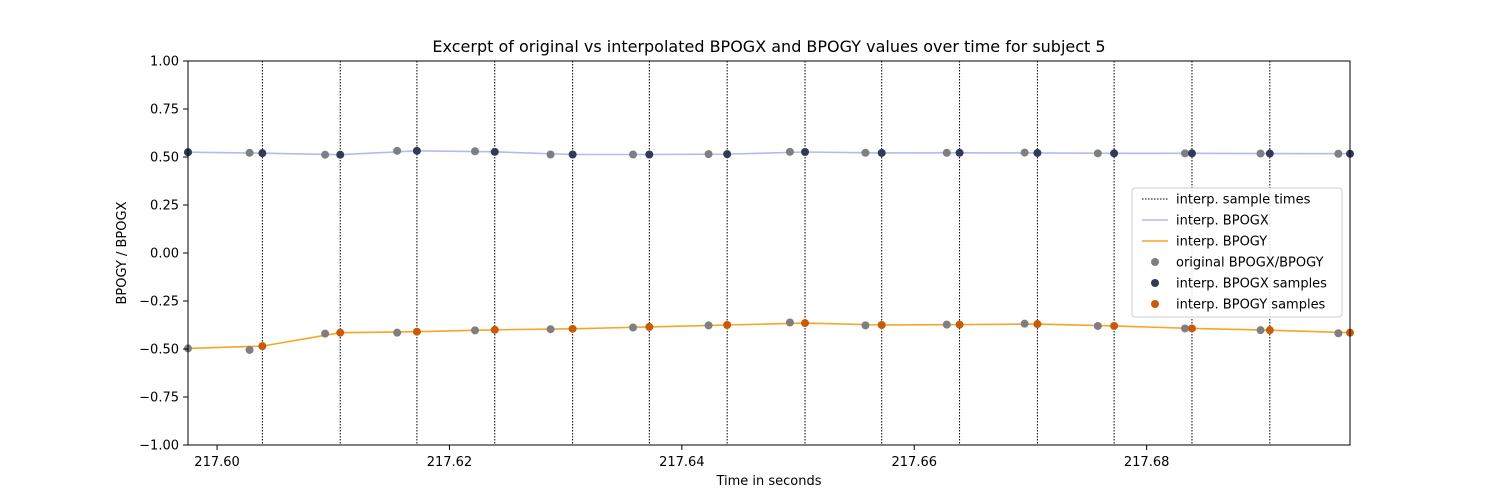 The image size is (1500, 500). Describe the element at coordinates (159, 350) in the screenshot. I see `y-tick-label-6: −0.50` at that location.